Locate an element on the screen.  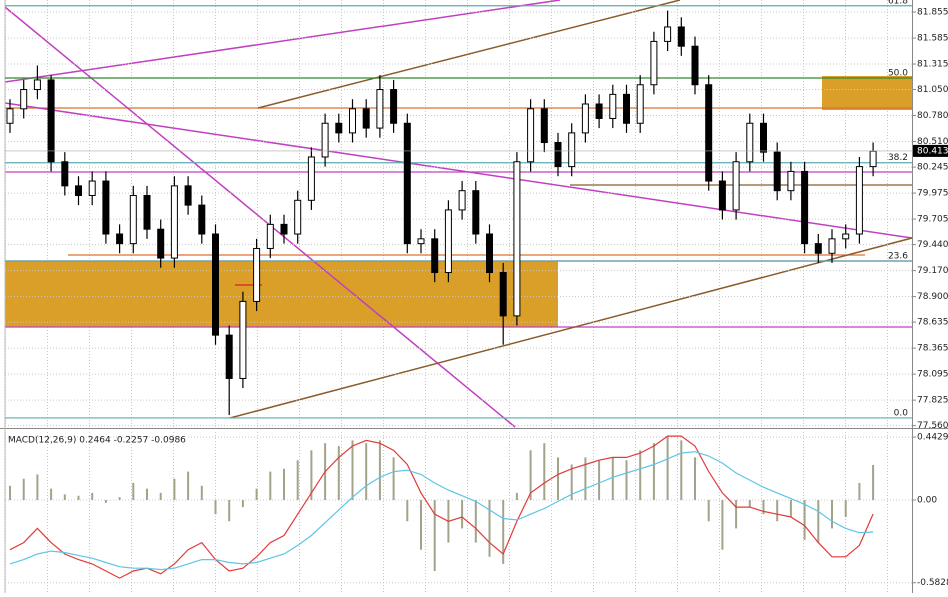
y-tick-label: 80.780 is located at coordinates (932, 116).